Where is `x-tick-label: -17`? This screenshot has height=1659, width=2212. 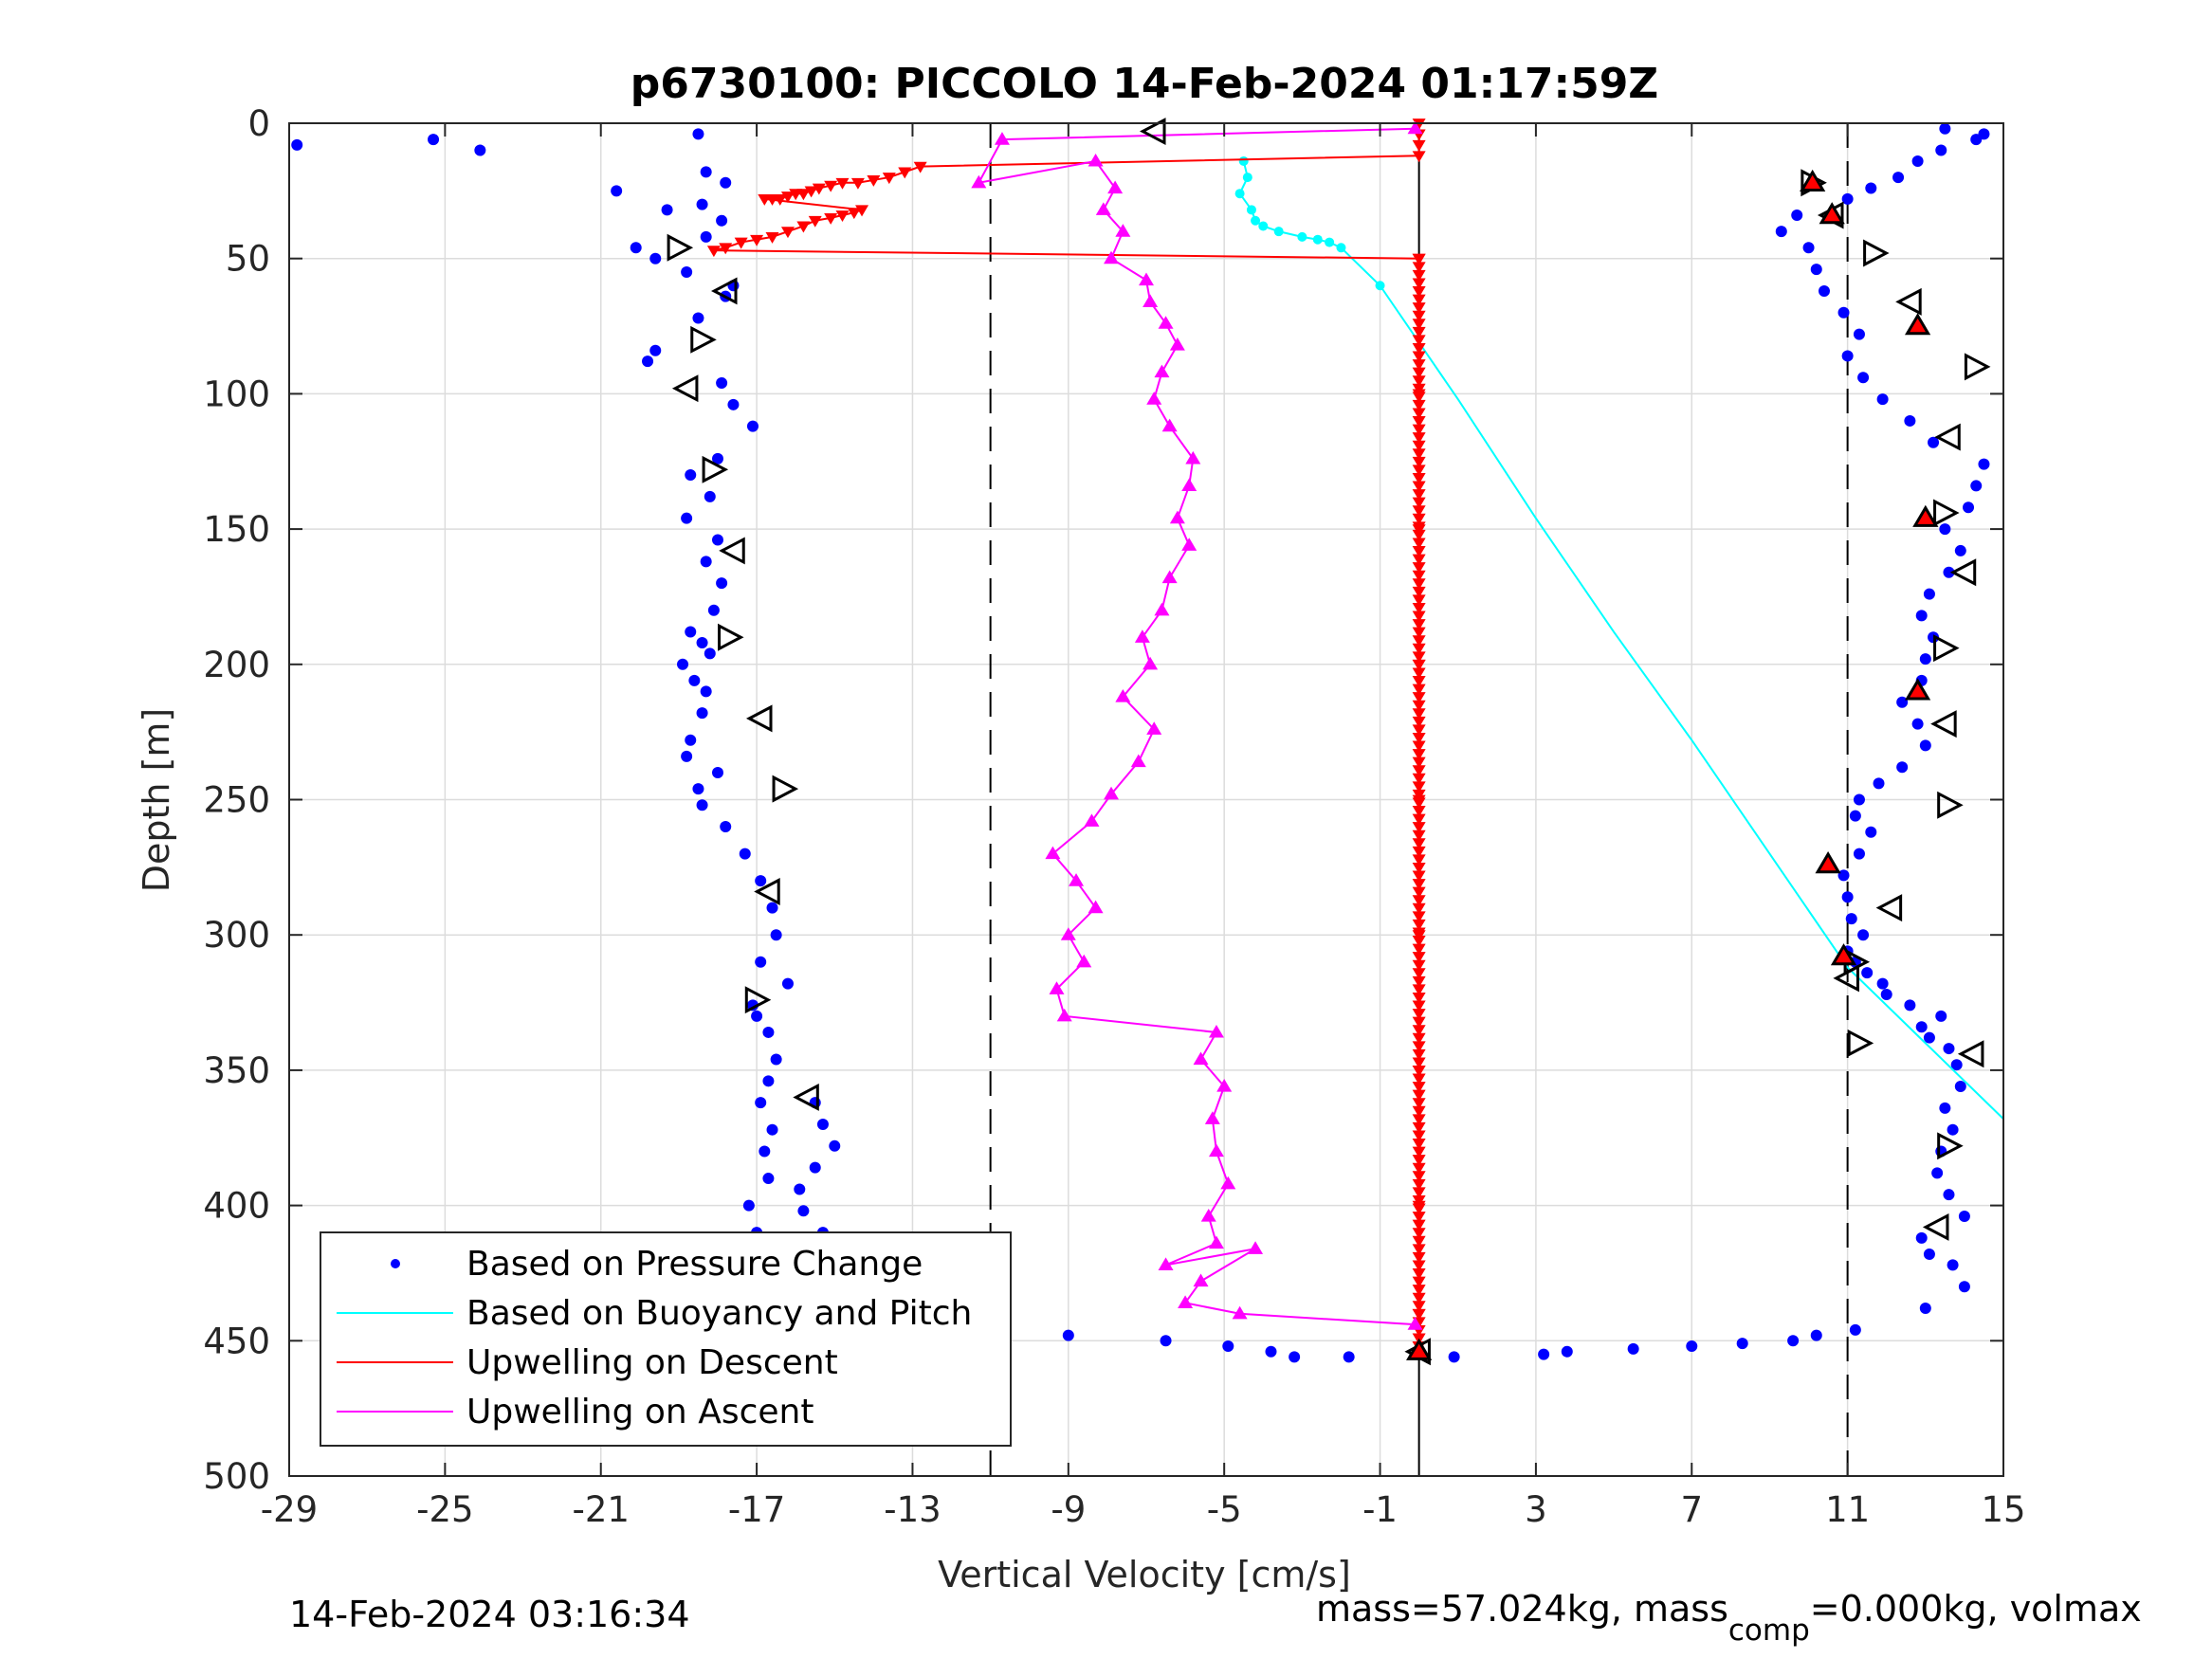
x-tick-label: -17 is located at coordinates (756, 1509).